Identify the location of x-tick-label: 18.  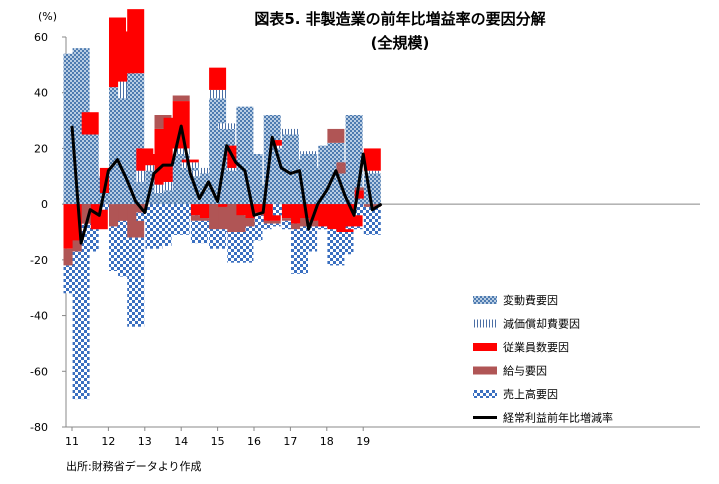
(327, 441).